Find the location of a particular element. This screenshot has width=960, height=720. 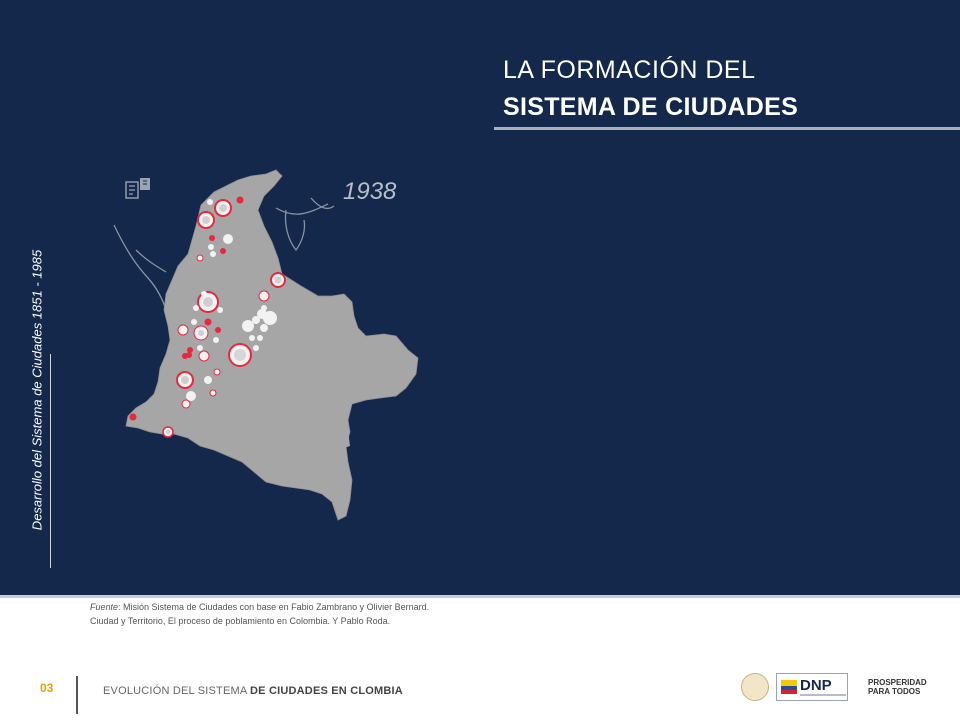

prosperidad-logo-line1: PROSPERIDAD is located at coordinates (897, 682).